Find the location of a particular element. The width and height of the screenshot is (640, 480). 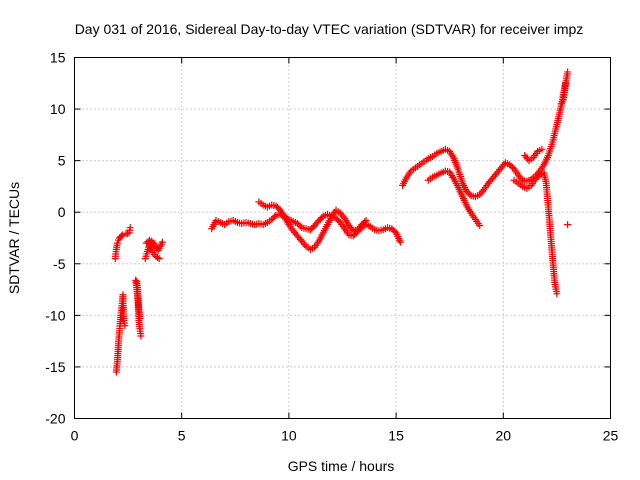

x-tick-label: 5 is located at coordinates (182, 436).